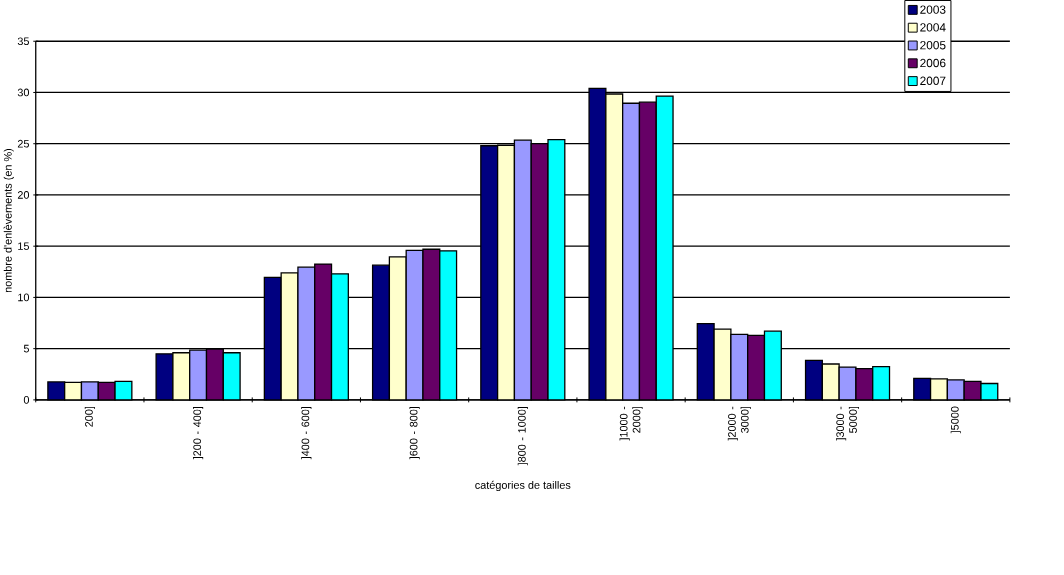  What do you see at coordinates (23, 195) in the screenshot?
I see `y-tick-label: 20` at bounding box center [23, 195].